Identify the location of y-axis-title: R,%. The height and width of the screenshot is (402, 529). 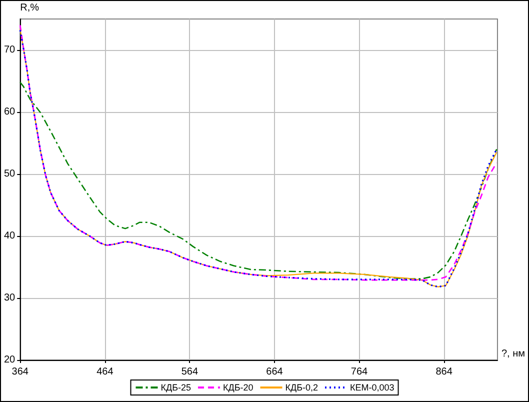
(30, 8).